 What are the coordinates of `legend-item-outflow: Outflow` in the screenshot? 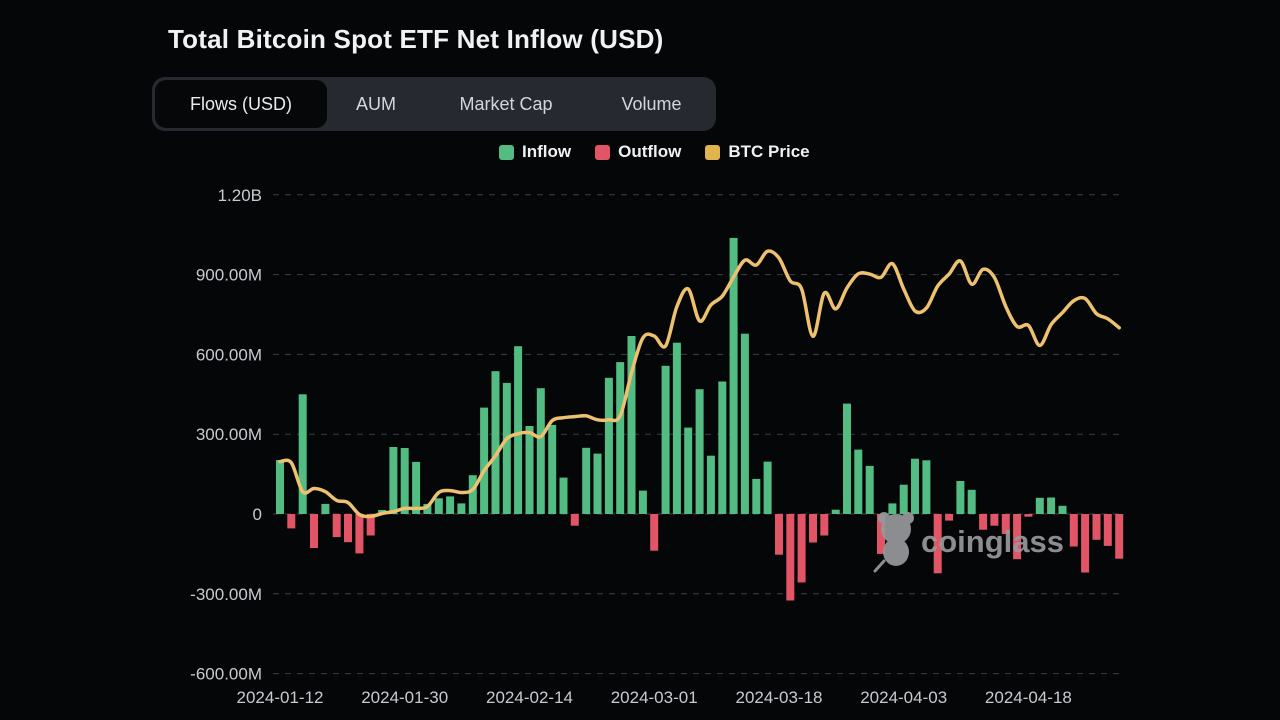 It's located at (638, 152).